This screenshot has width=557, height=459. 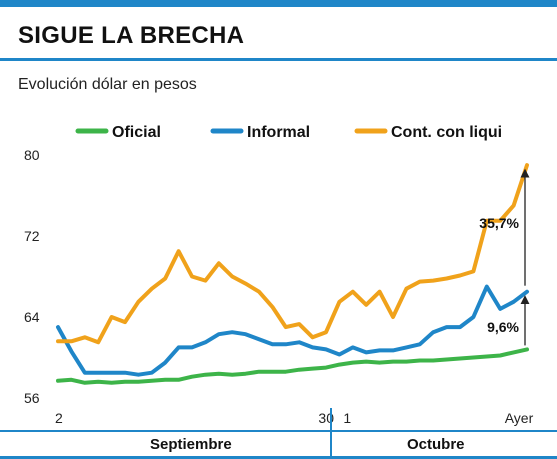 I want to click on x-tick-label: 1, so click(x=347, y=418).